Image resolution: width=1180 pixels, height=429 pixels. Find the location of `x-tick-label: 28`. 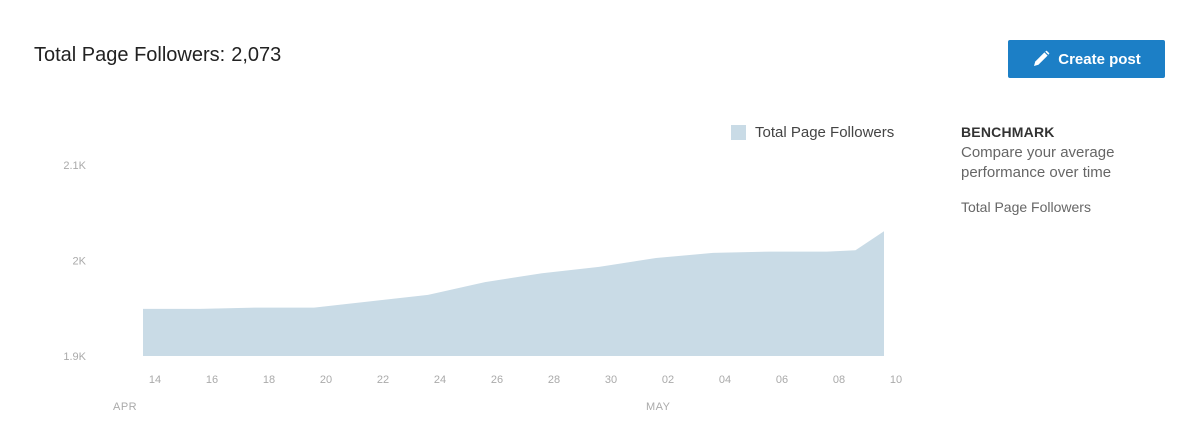

x-tick-label: 28 is located at coordinates (554, 380).